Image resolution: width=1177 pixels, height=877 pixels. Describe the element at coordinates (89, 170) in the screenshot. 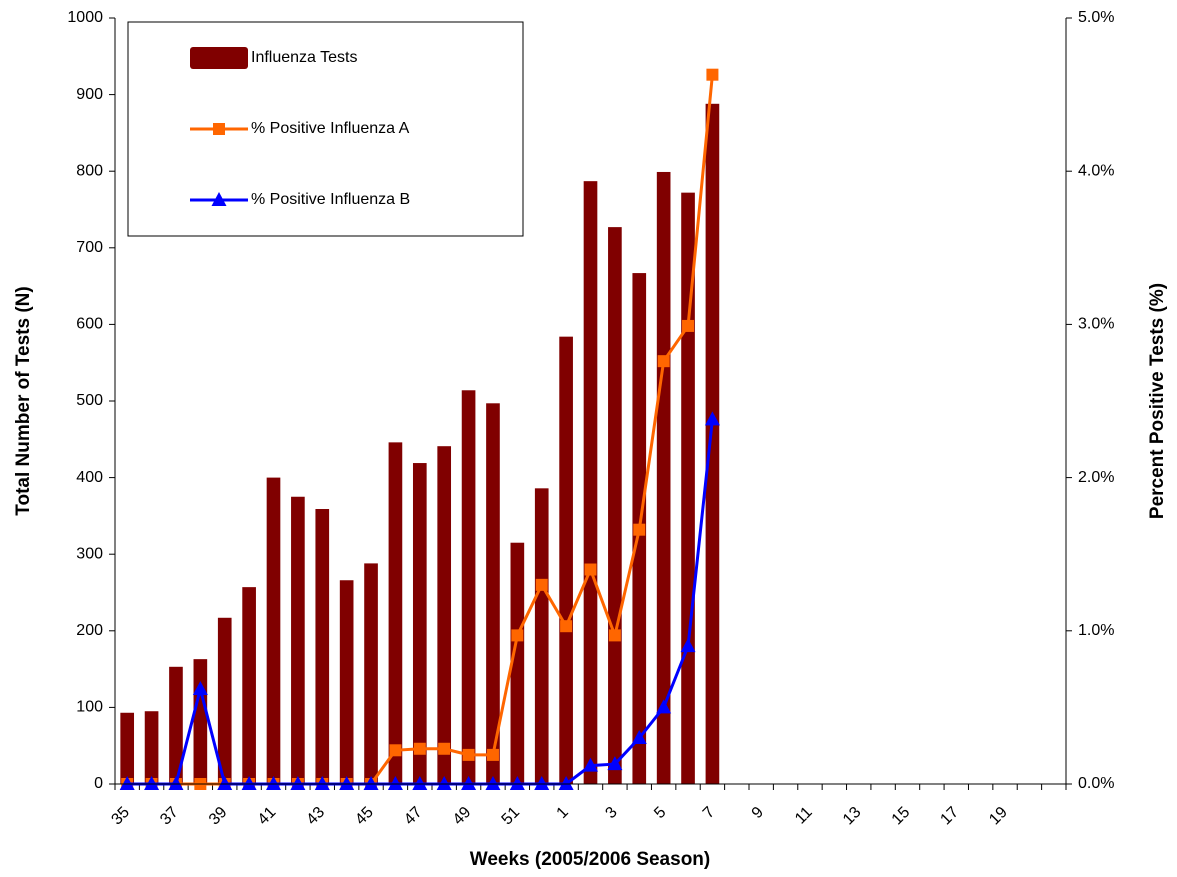

I see `y-tick-label: 800` at that location.